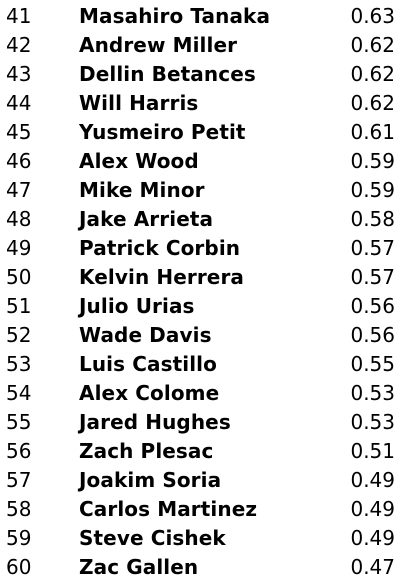  What do you see at coordinates (139, 103) in the screenshot?
I see `player-name: Will Harris` at bounding box center [139, 103].